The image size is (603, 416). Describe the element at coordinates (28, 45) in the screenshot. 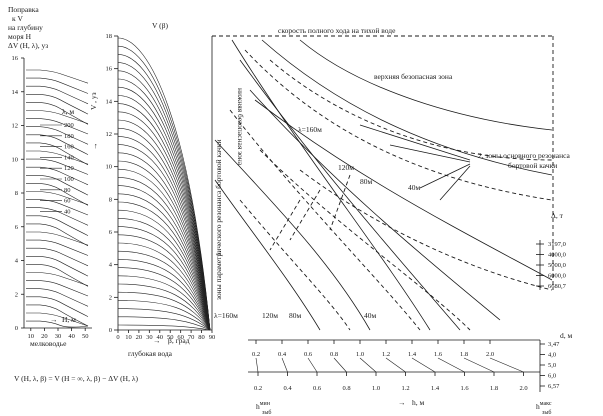

I see `left-title-line-5: ΔV (H, λ), уз` at that location.